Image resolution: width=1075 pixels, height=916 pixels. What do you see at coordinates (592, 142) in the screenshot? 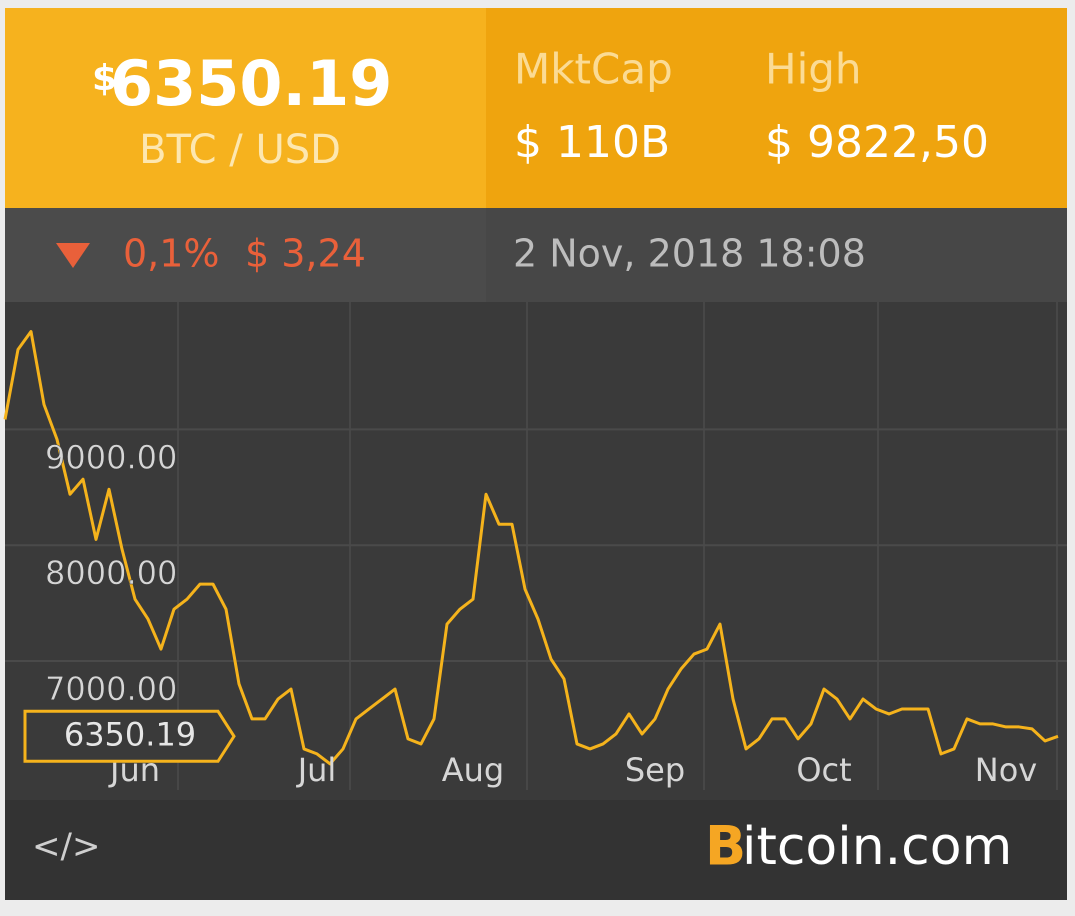
I see `mktcap-value: $ 110B` at bounding box center [592, 142].